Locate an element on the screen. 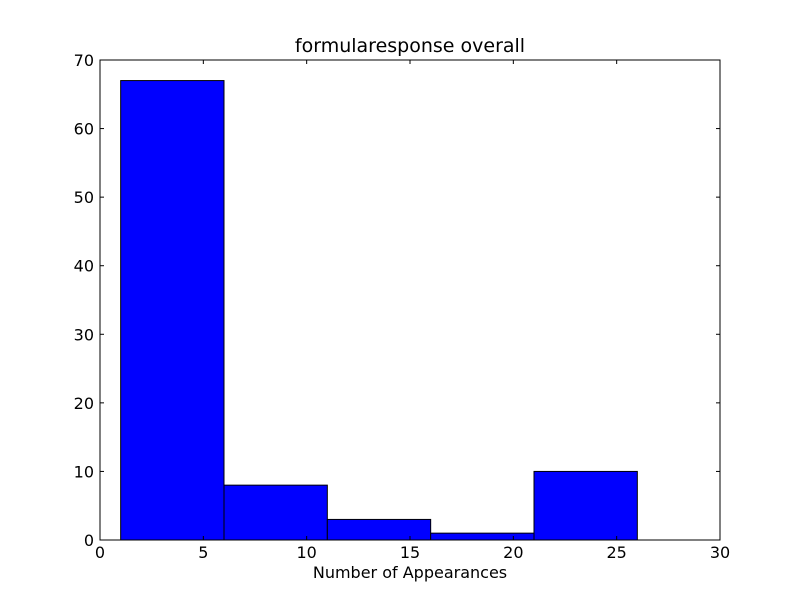  y-tick-label-2: 20 is located at coordinates (84, 403).